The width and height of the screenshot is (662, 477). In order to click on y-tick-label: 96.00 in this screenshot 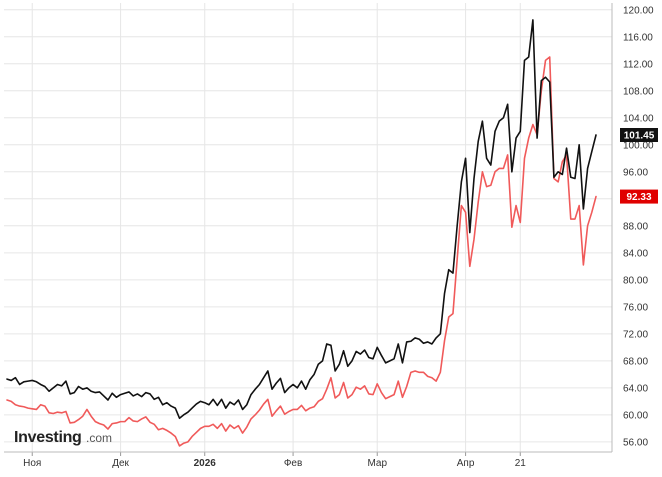, I will do `click(635, 172)`.